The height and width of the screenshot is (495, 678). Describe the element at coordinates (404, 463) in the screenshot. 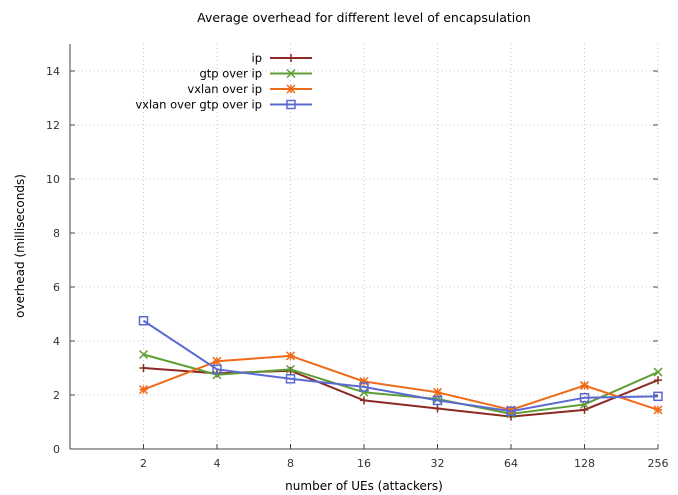

I see `x-tick-labels: 2 4 8 16 32 64 128 256` at that location.